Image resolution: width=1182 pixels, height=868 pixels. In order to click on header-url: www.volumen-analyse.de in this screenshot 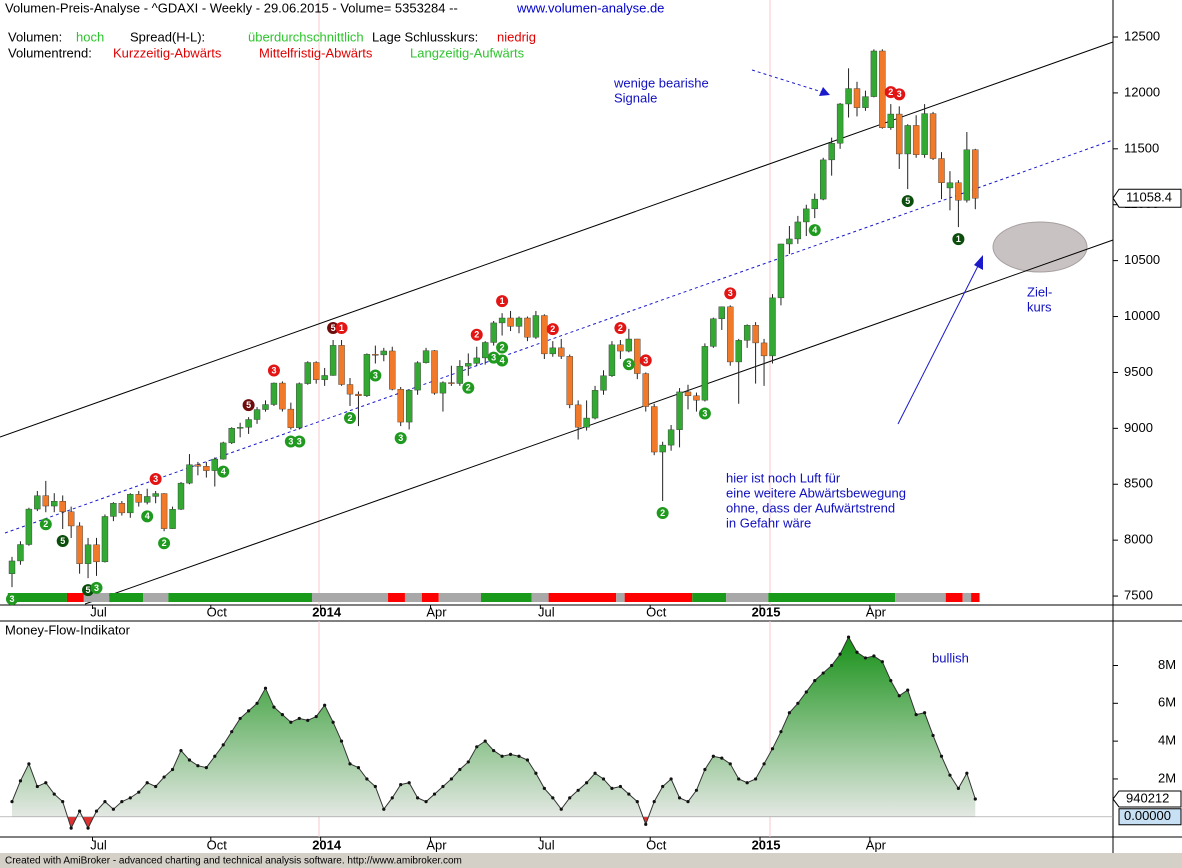, I will do `click(590, 7)`.